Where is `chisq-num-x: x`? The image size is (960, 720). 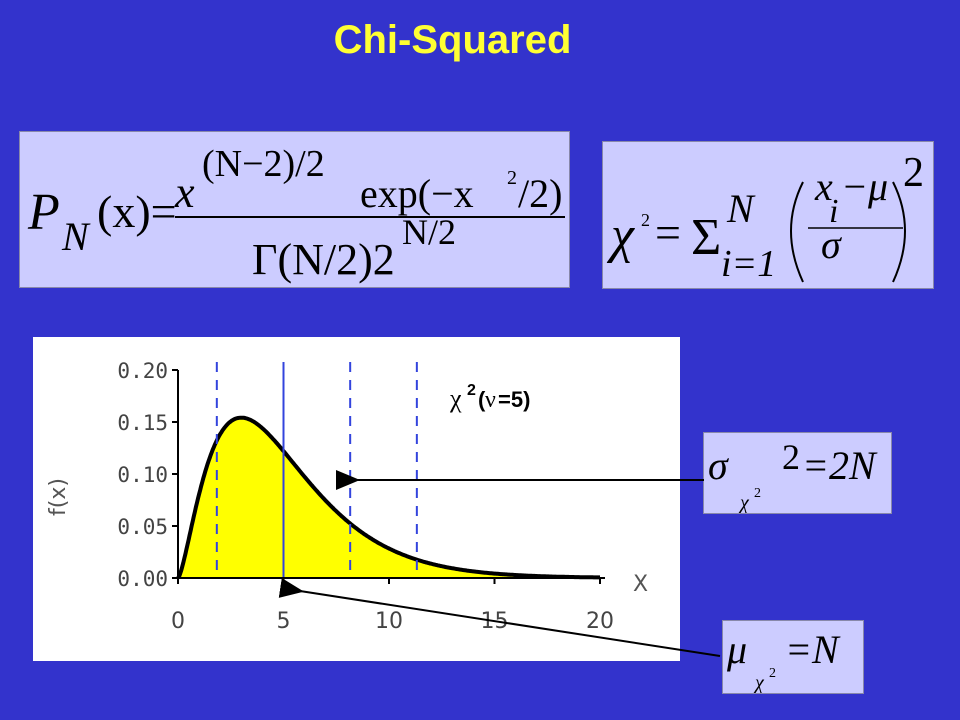
chisq-num-x: x is located at coordinates (823, 186).